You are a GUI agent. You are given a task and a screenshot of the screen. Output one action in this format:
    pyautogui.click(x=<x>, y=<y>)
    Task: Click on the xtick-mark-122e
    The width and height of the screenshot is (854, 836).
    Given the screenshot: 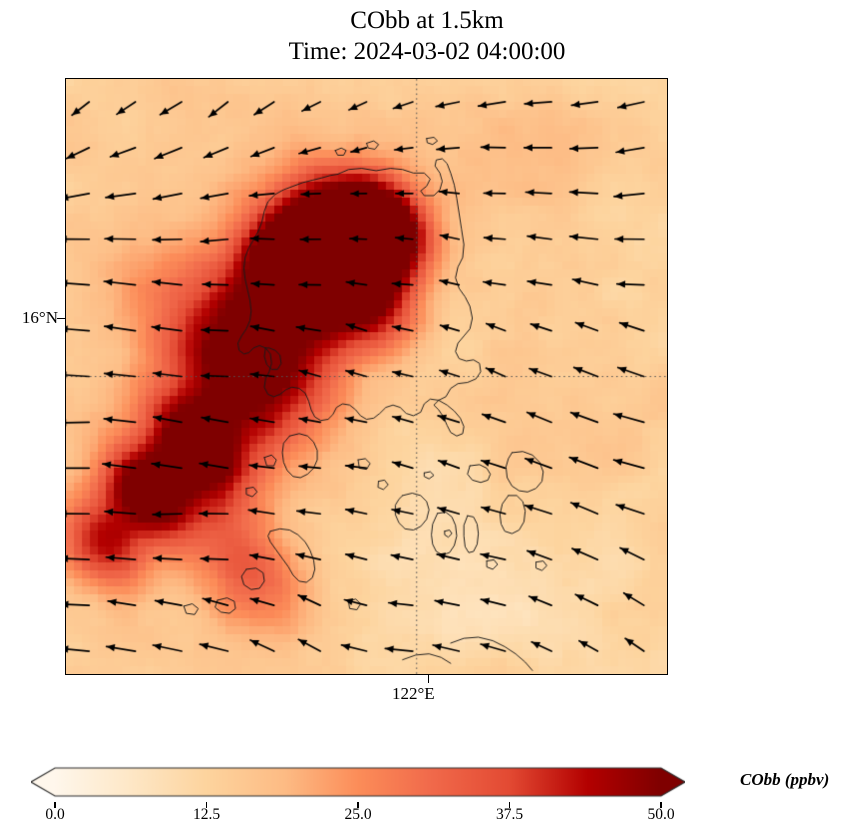 What is the action you would take?
    pyautogui.click(x=428, y=679)
    